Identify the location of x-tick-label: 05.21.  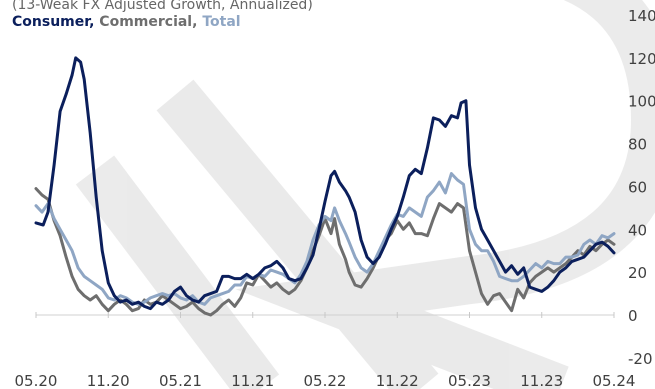
(180, 380).